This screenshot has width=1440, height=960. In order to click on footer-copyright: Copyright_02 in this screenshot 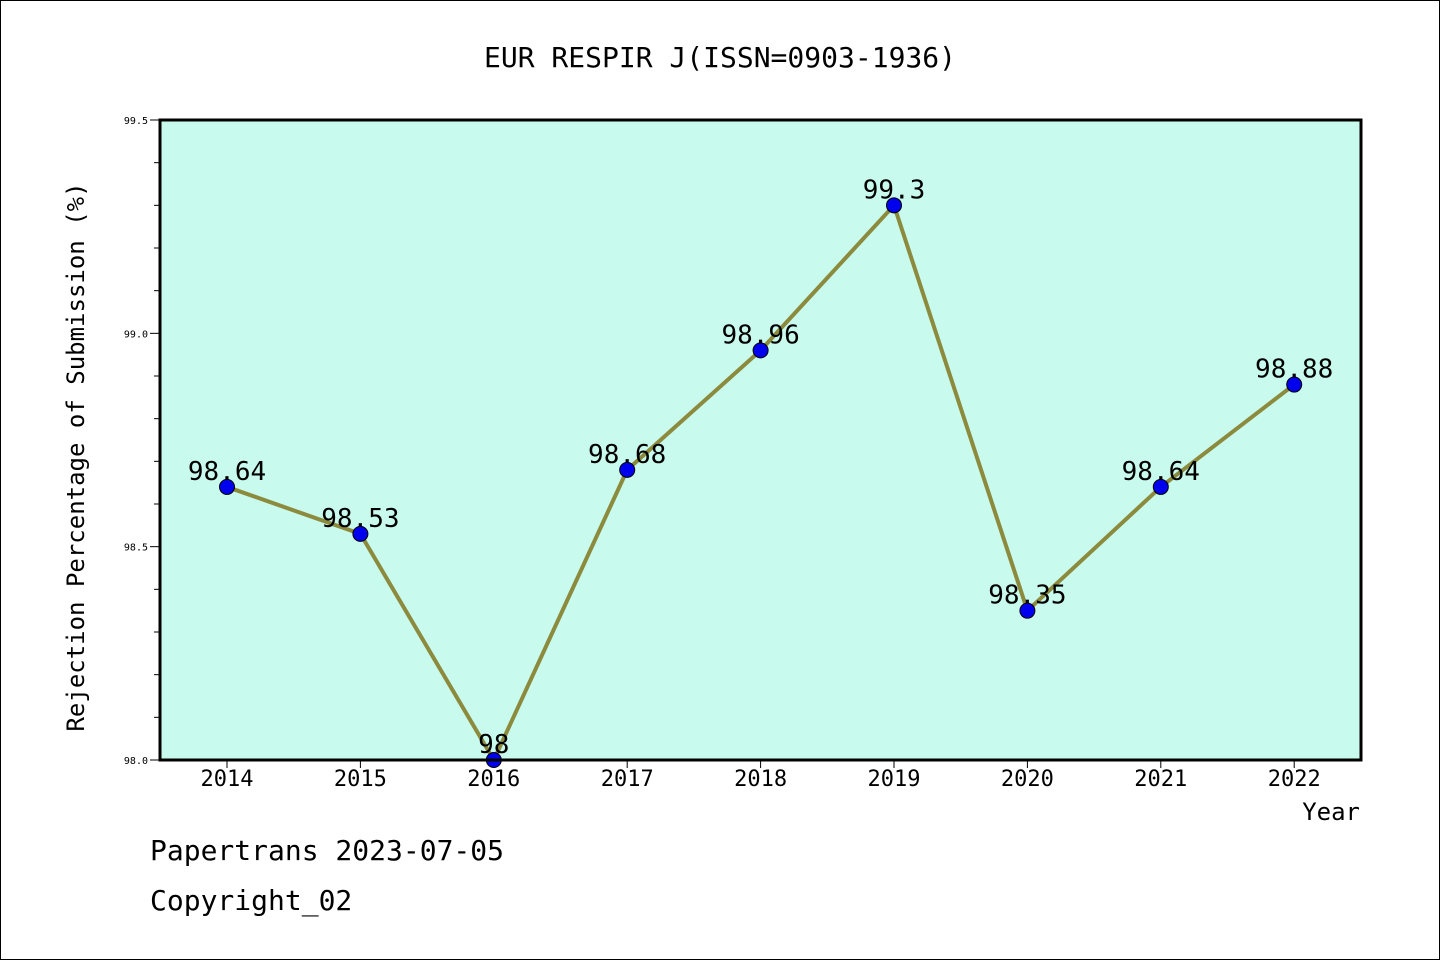, I will do `click(251, 900)`.